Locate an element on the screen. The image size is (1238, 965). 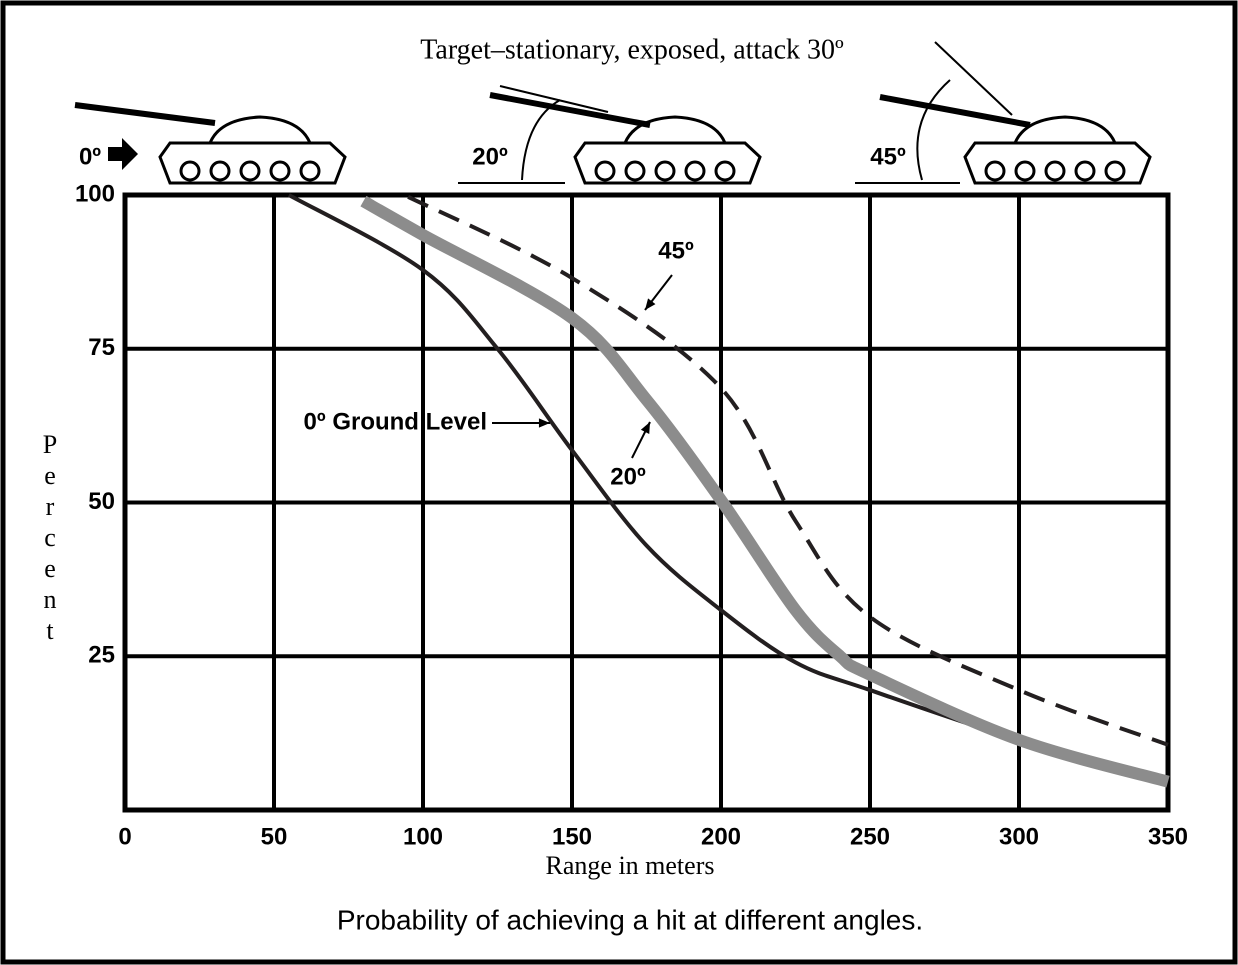
series-label: 20º is located at coordinates (628, 476).